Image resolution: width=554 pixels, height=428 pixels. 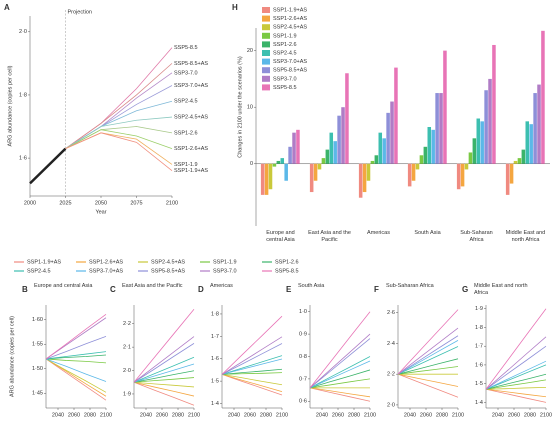 What do you see at coordinates (186, 165) in the screenshot?
I see `series-label: SSP1-1.9` at bounding box center [186, 165].